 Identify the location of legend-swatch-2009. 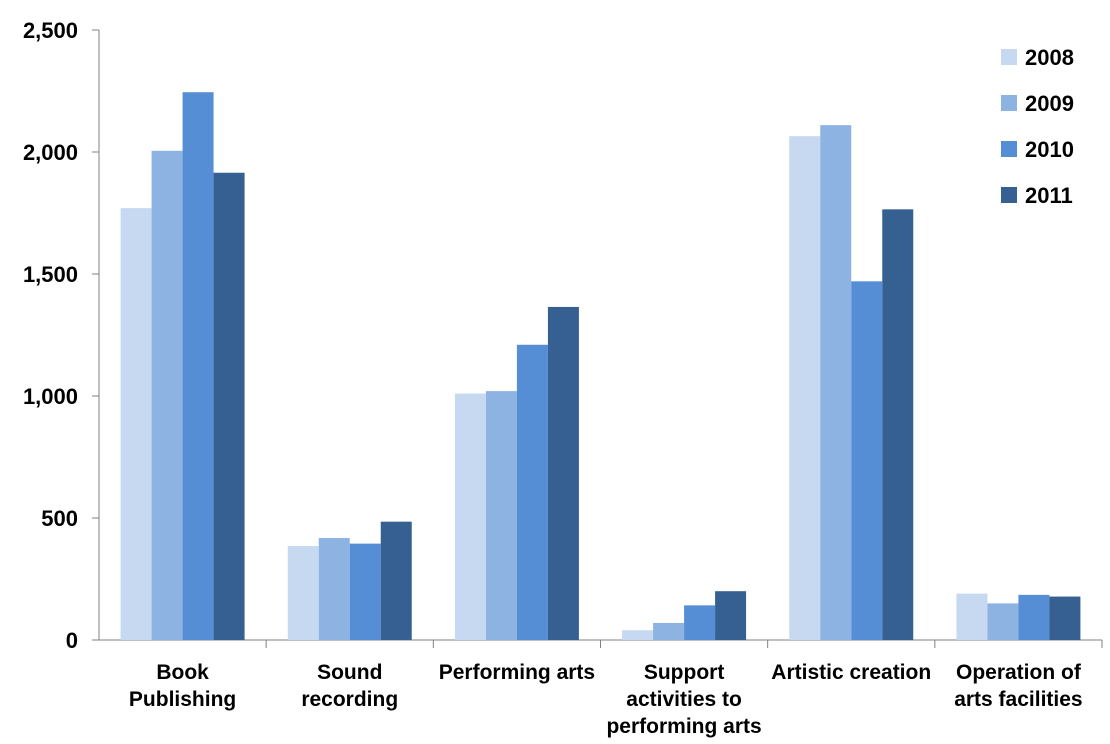
(1009, 103).